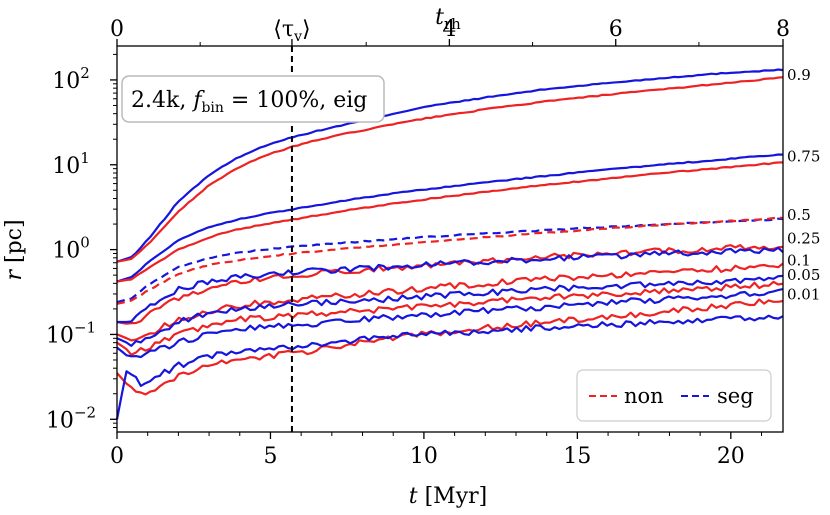  Describe the element at coordinates (71, 79) in the screenshot. I see `y-tick-label: 10²` at that location.